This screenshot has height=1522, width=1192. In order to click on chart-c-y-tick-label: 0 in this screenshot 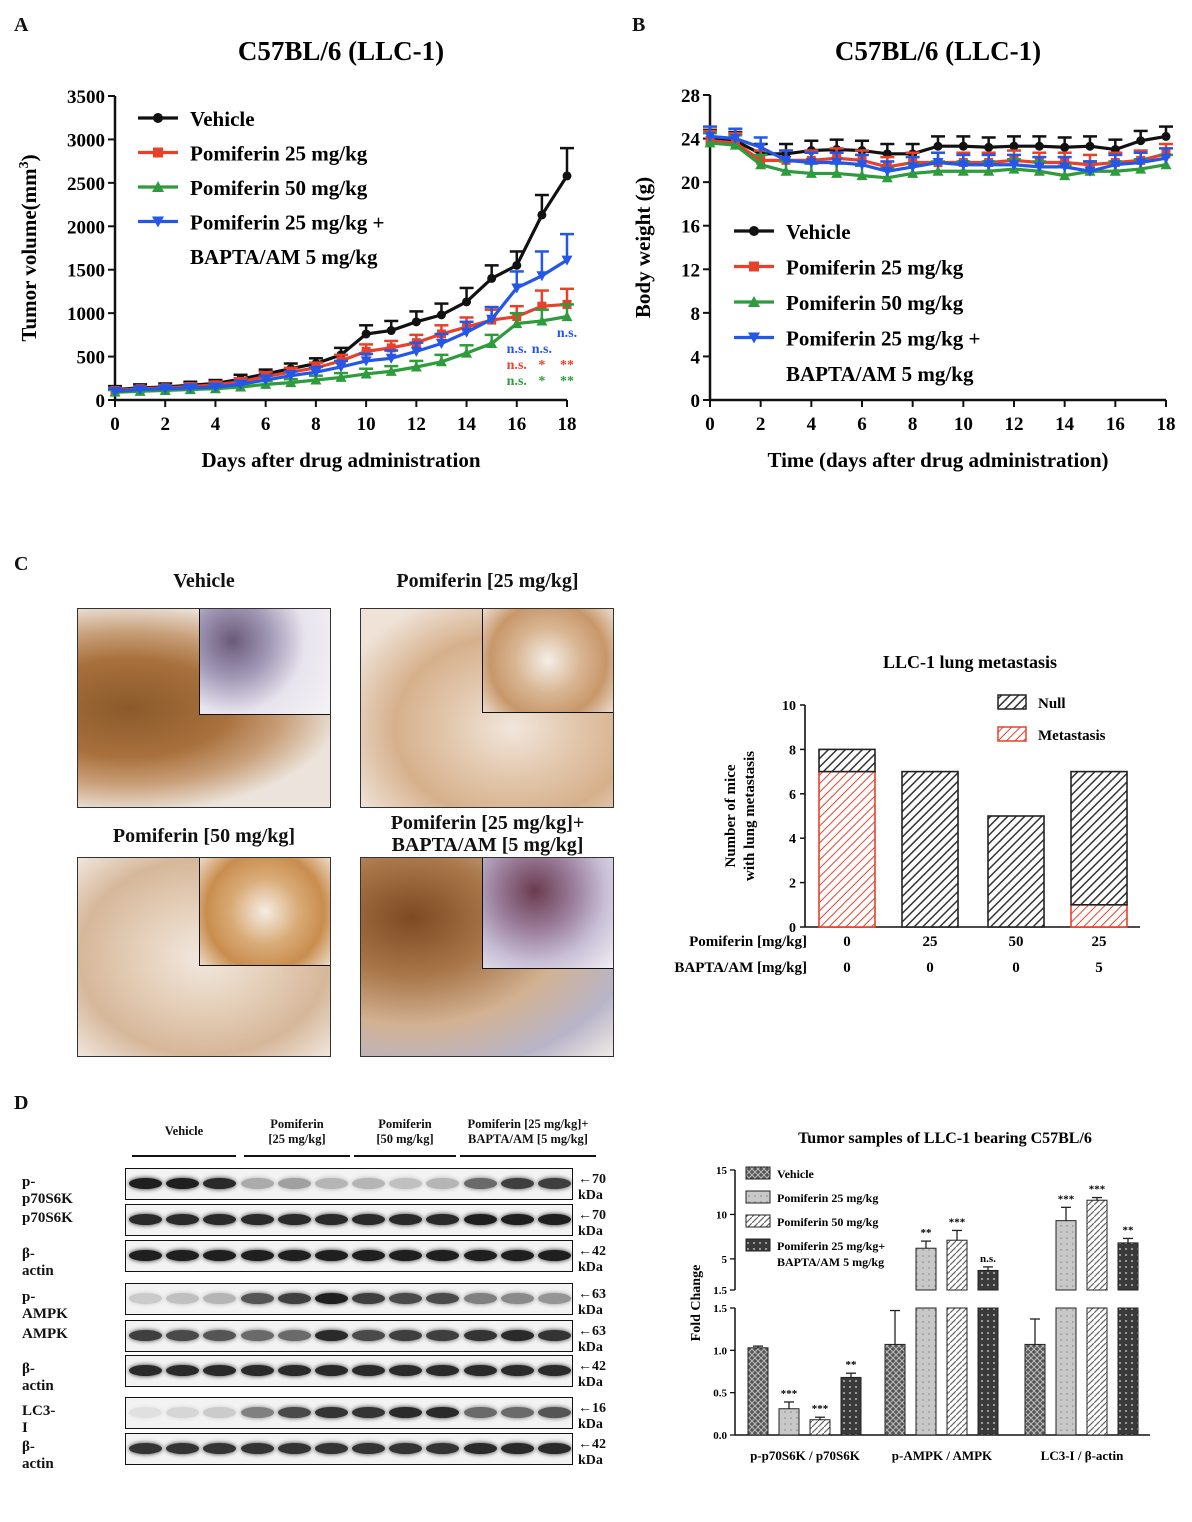, I will do `click(792, 928)`.